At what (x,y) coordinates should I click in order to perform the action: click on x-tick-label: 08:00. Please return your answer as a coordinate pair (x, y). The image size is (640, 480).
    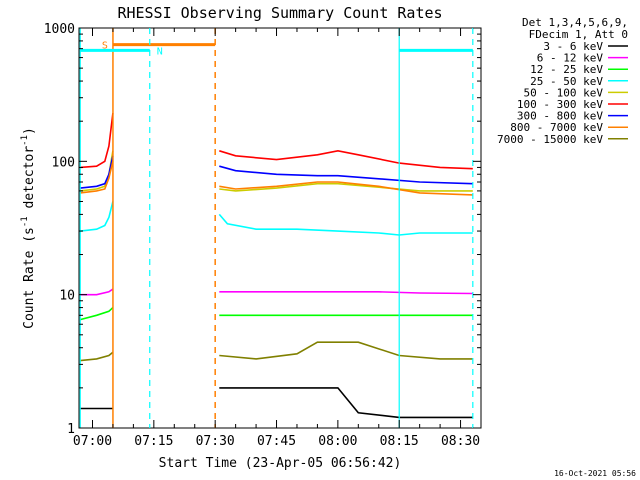
    Looking at the image, I should click on (337, 441).